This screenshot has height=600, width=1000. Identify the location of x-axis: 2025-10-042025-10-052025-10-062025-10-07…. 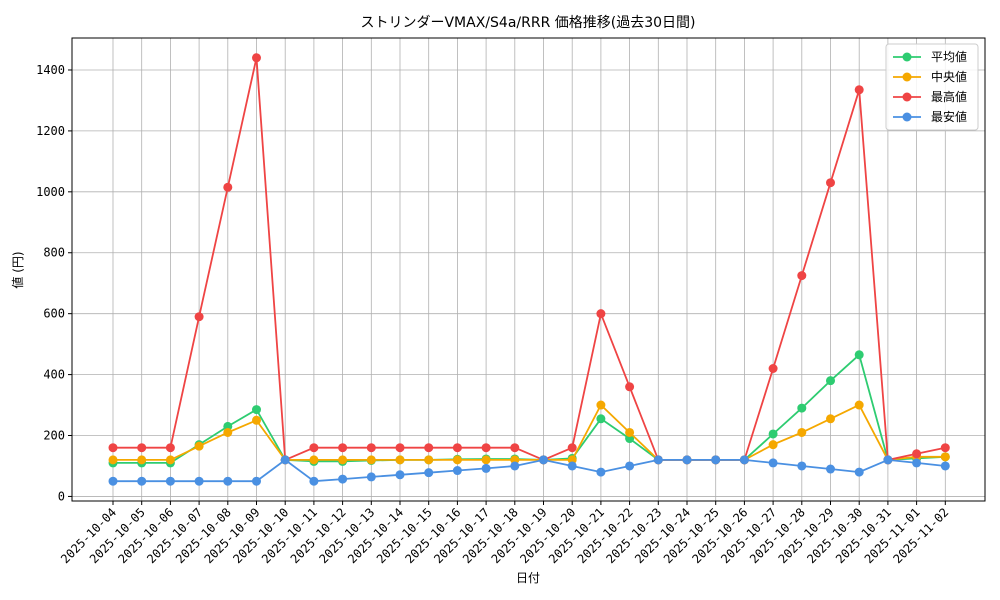
(504, 533).